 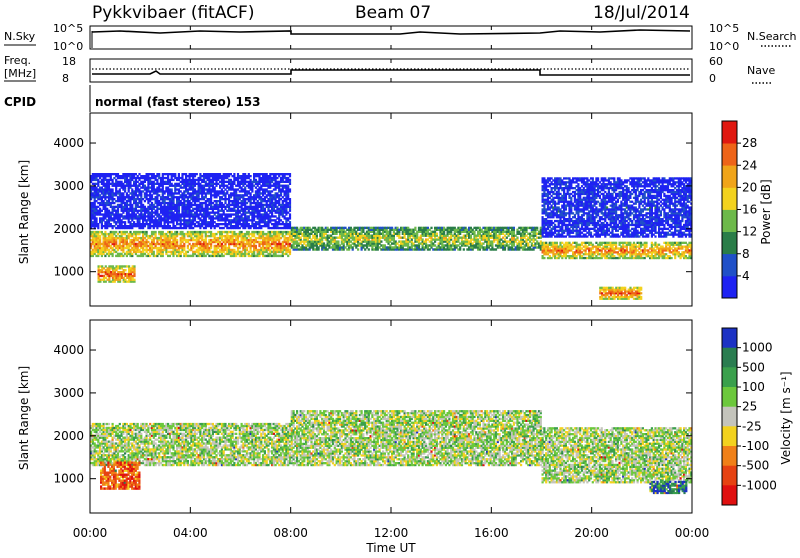 What do you see at coordinates (393, 13) in the screenshot?
I see `beam-title: Beam 07` at bounding box center [393, 13].